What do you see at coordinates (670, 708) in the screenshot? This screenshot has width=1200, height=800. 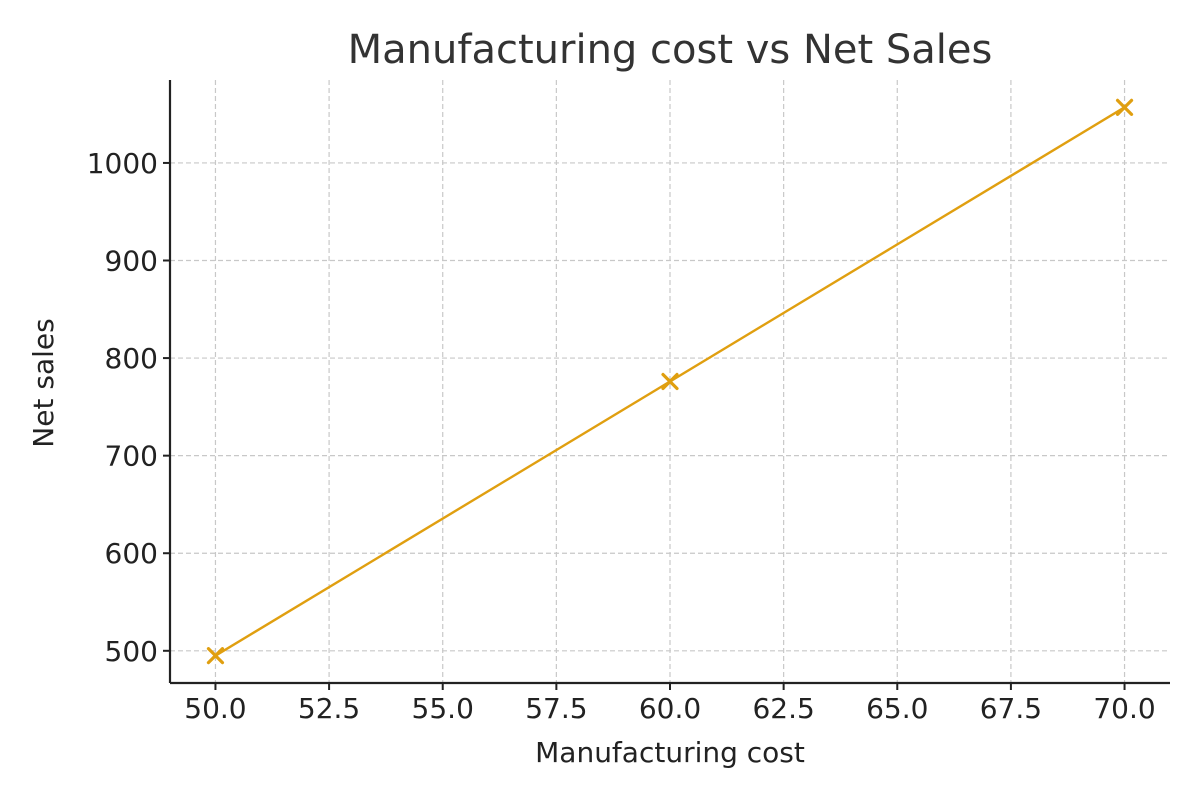 I see `x-tick-label: 60.0` at bounding box center [670, 708].